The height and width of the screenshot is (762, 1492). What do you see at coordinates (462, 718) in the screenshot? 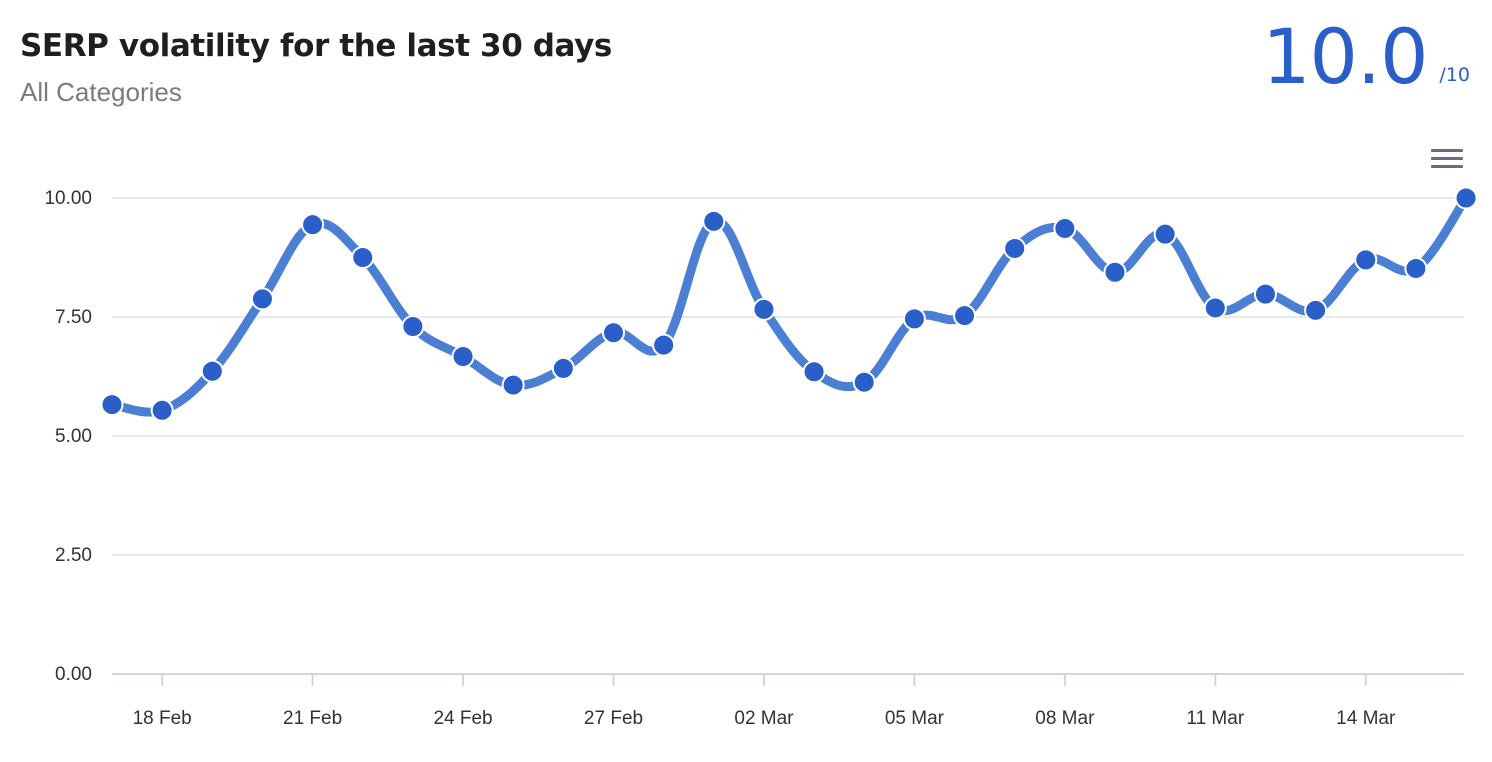
I see `x-tick-label: 24 Feb` at bounding box center [462, 718].